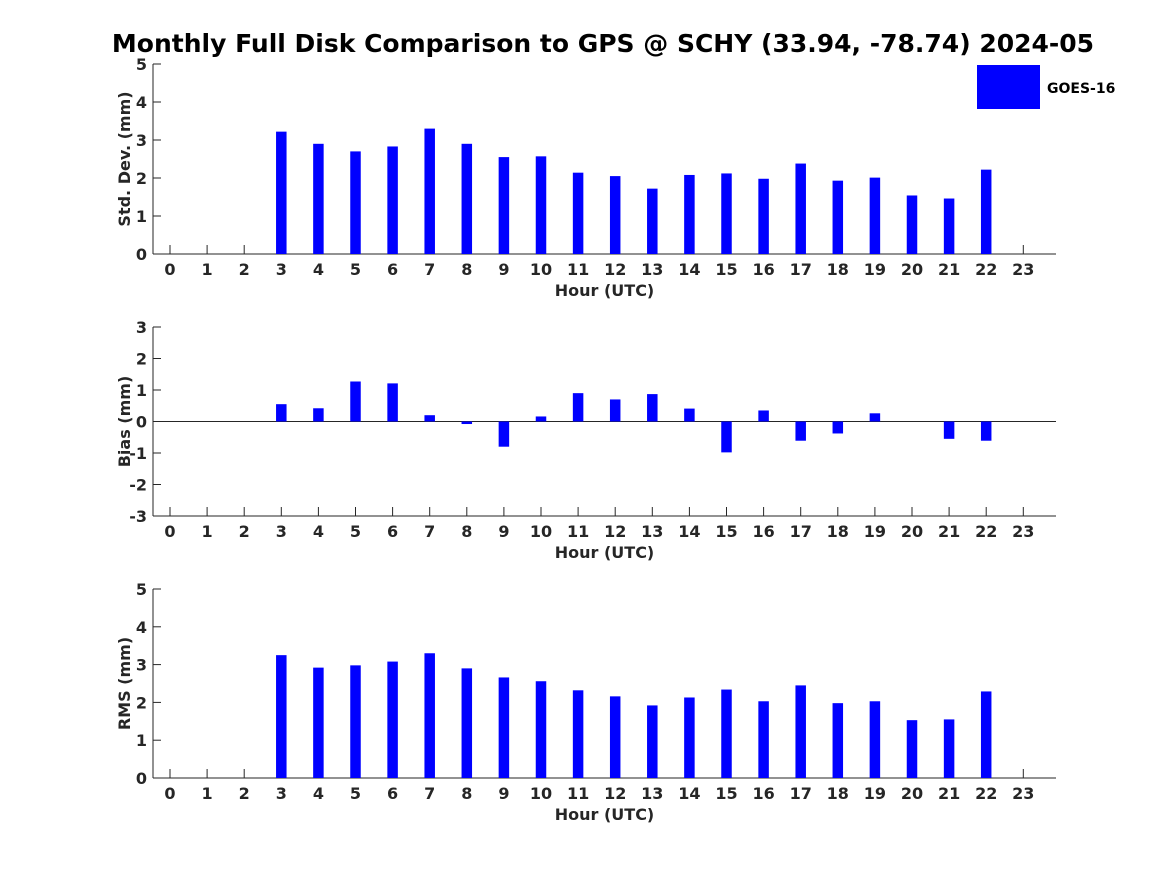 This screenshot has width=1167, height=875. I want to click on y-tick-label: -1, so click(138, 453).